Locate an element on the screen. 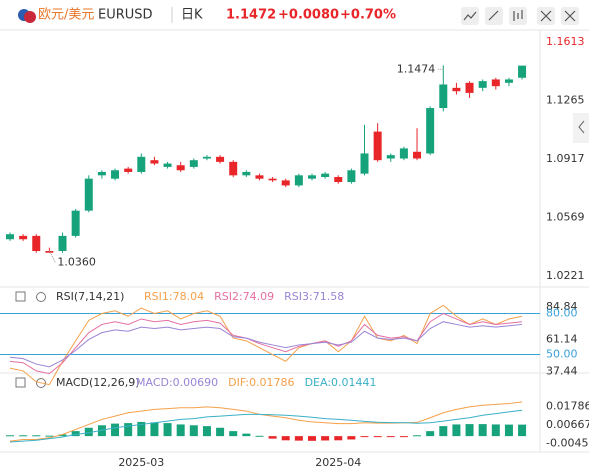  y-tick-label: 1.1265 is located at coordinates (565, 99).